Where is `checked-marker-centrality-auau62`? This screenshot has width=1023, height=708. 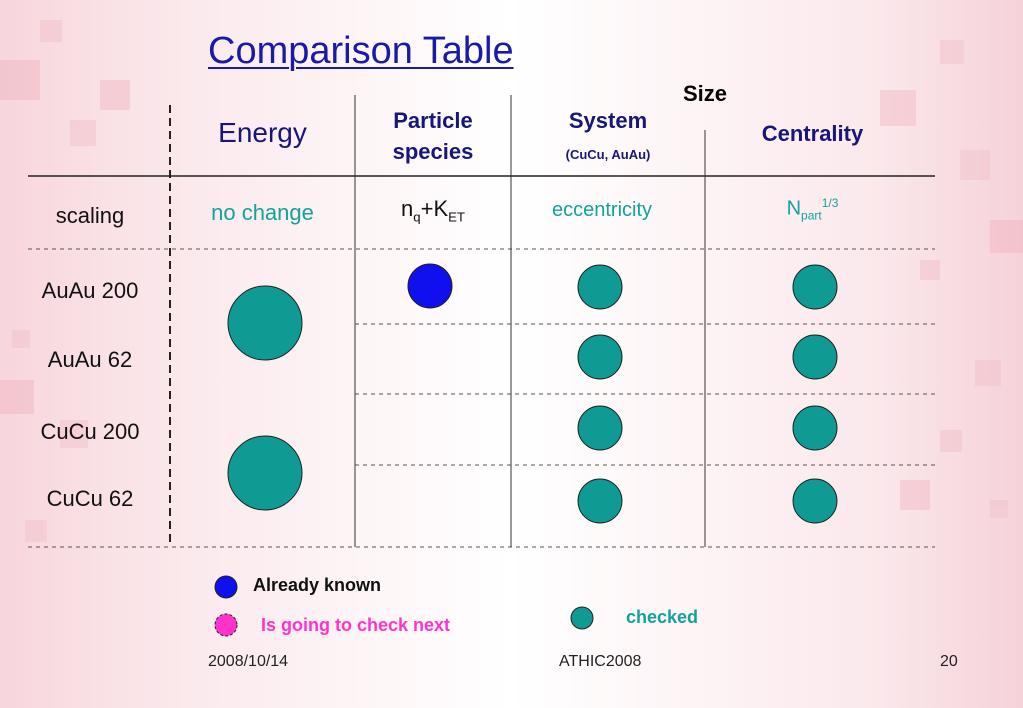
checked-marker-centrality-auau62 is located at coordinates (815, 357).